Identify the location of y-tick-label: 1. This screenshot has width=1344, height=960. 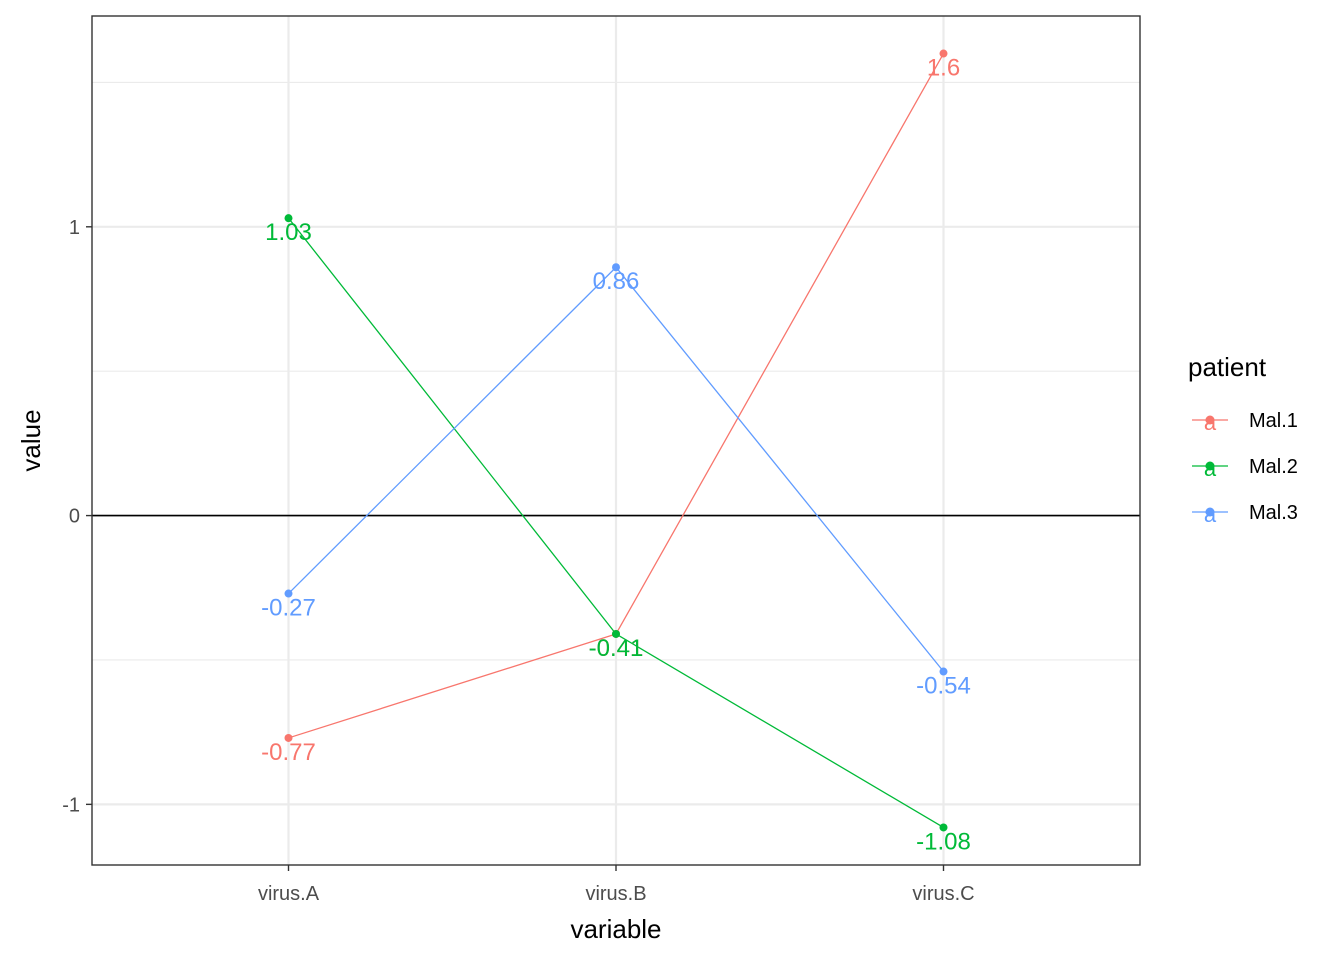
(74, 228).